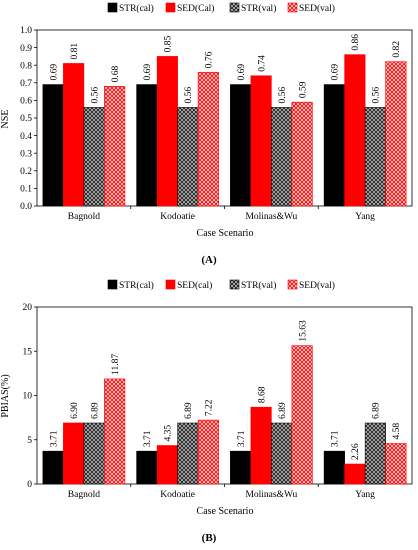 The height and width of the screenshot is (550, 418). I want to click on x-tick-label: Bagnold, so click(84, 217).